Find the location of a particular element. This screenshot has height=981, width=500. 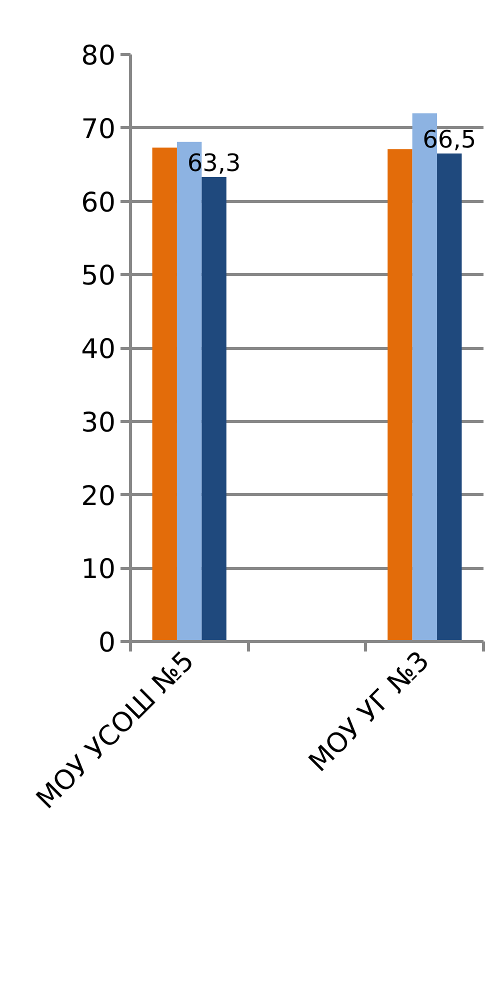

y-tick-label: 40 is located at coordinates (98, 349).